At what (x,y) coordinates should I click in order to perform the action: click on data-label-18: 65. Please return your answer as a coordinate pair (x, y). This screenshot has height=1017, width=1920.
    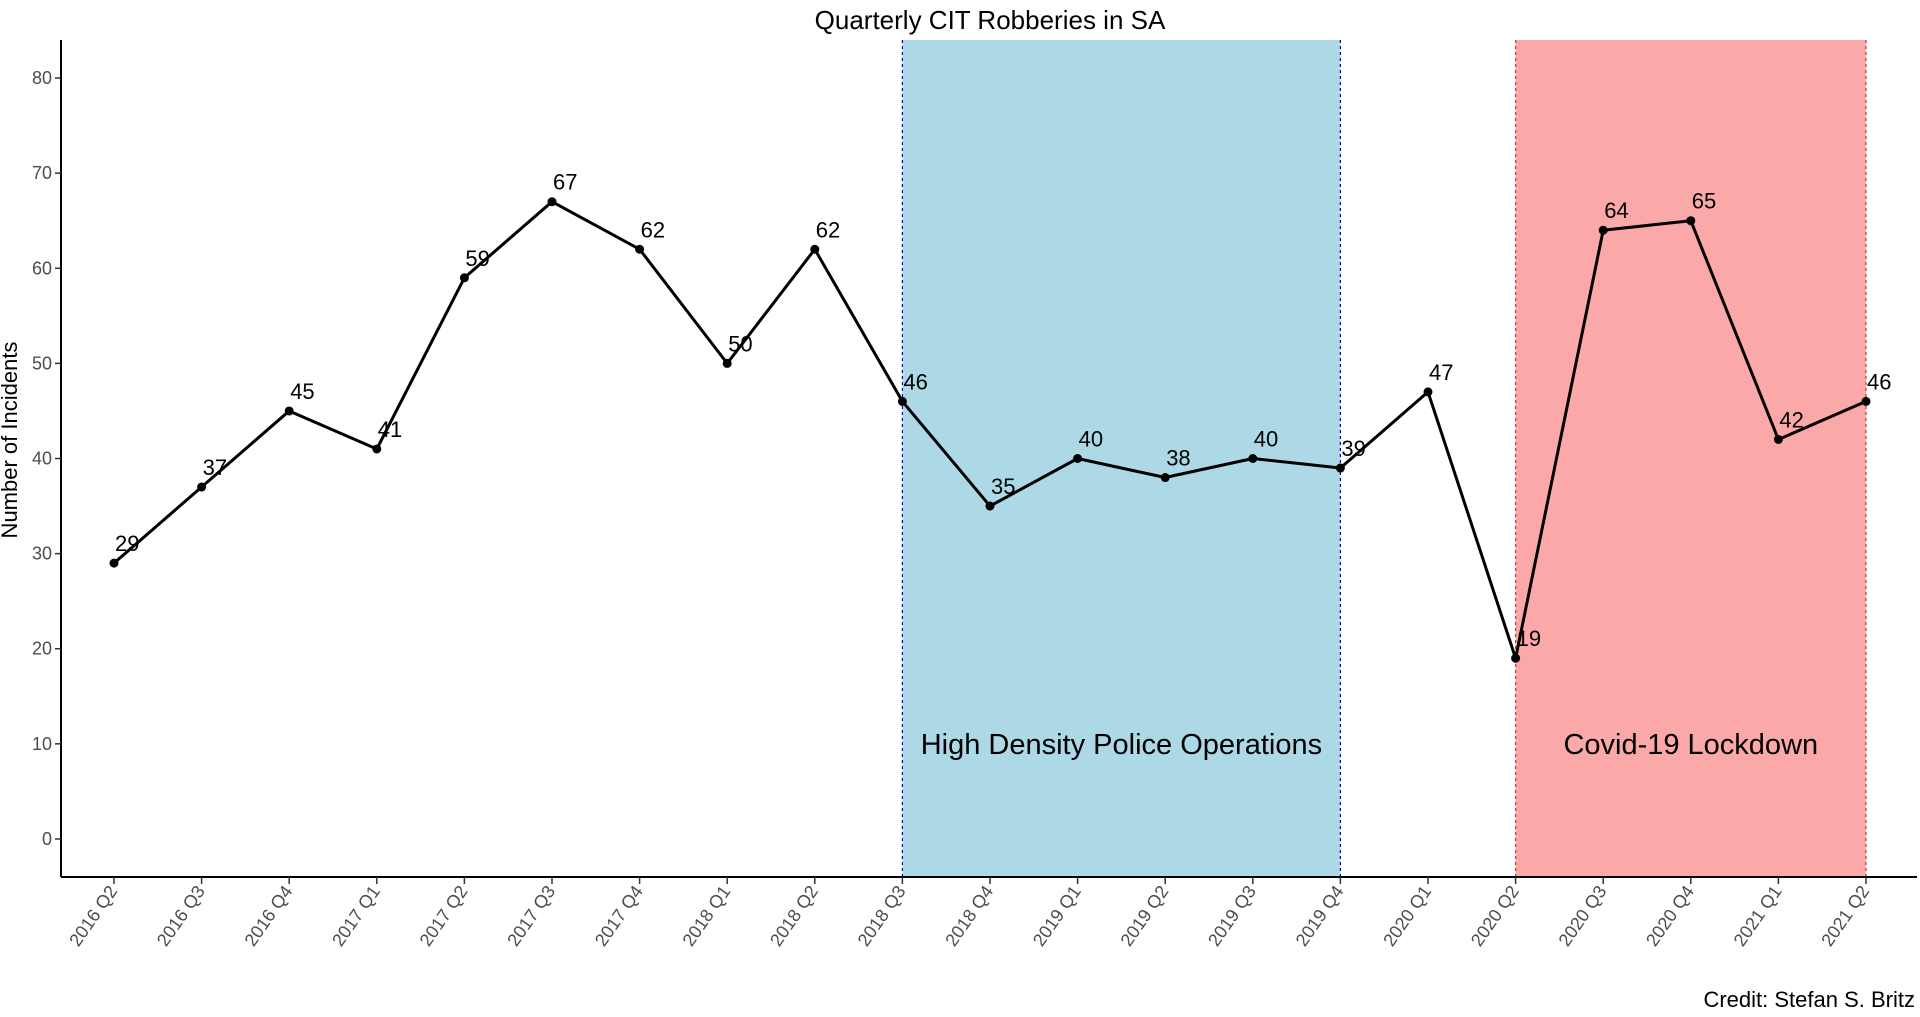
    Looking at the image, I should click on (1704, 201).